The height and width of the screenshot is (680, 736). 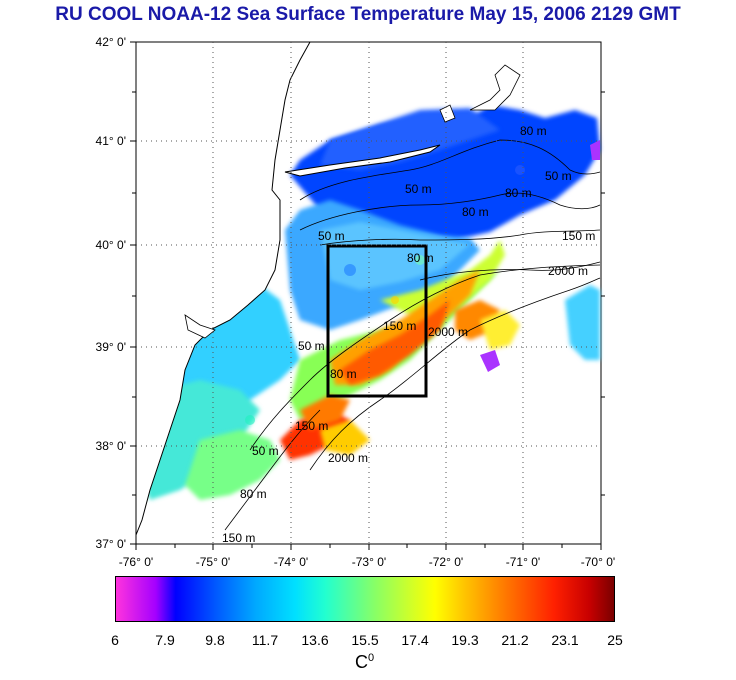 I want to click on unit-base: C, so click(x=361, y=662).